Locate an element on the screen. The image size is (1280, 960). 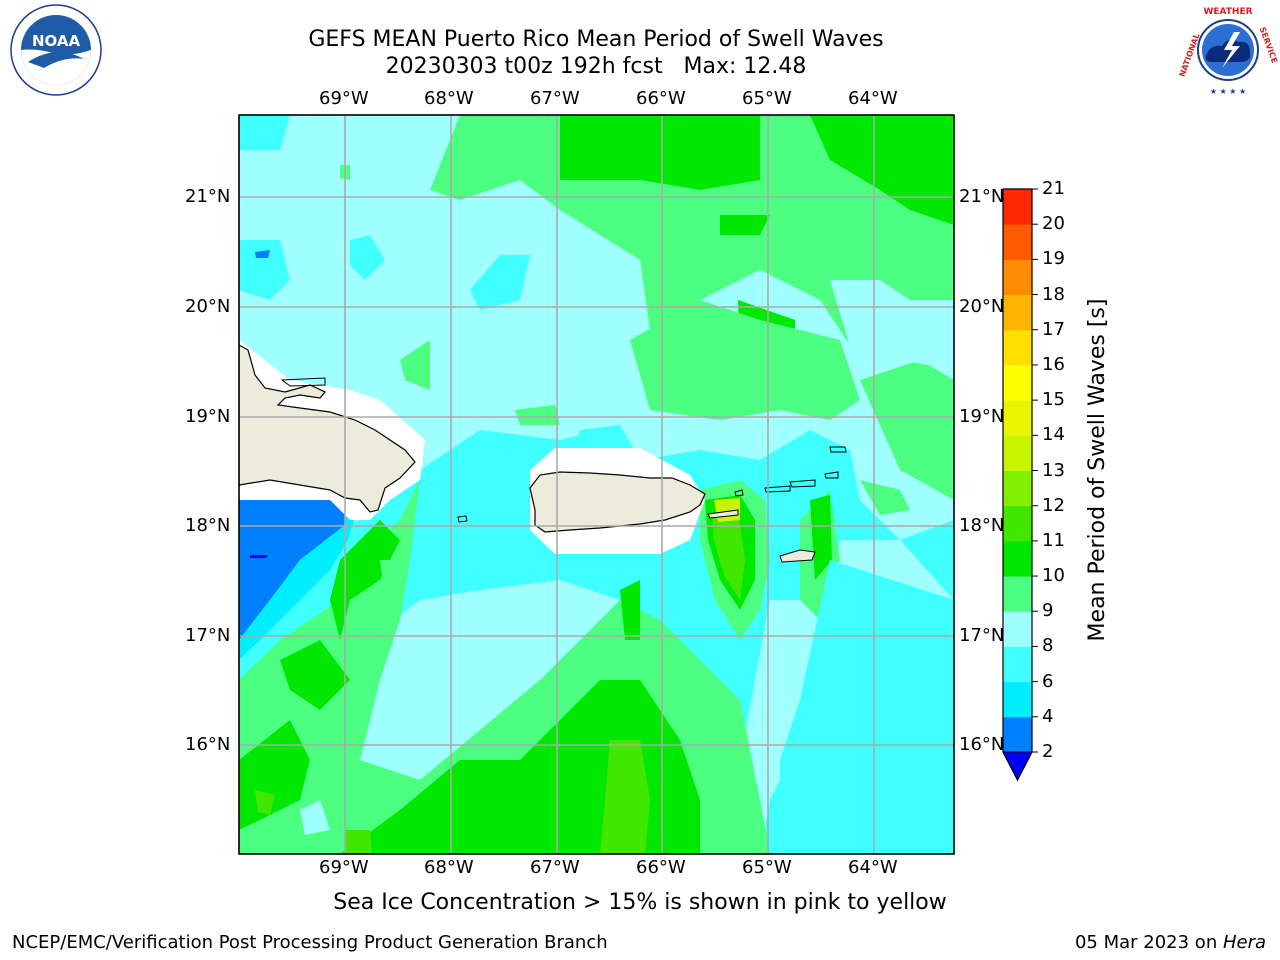
lon-label-top: 69°W is located at coordinates (344, 98).